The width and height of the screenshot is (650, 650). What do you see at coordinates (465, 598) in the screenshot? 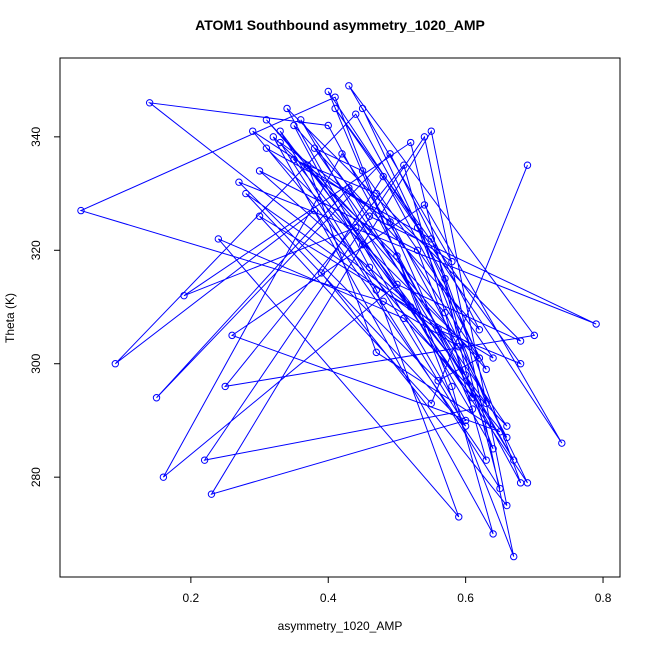
I see `x-tick-label: 0.6` at bounding box center [465, 598].